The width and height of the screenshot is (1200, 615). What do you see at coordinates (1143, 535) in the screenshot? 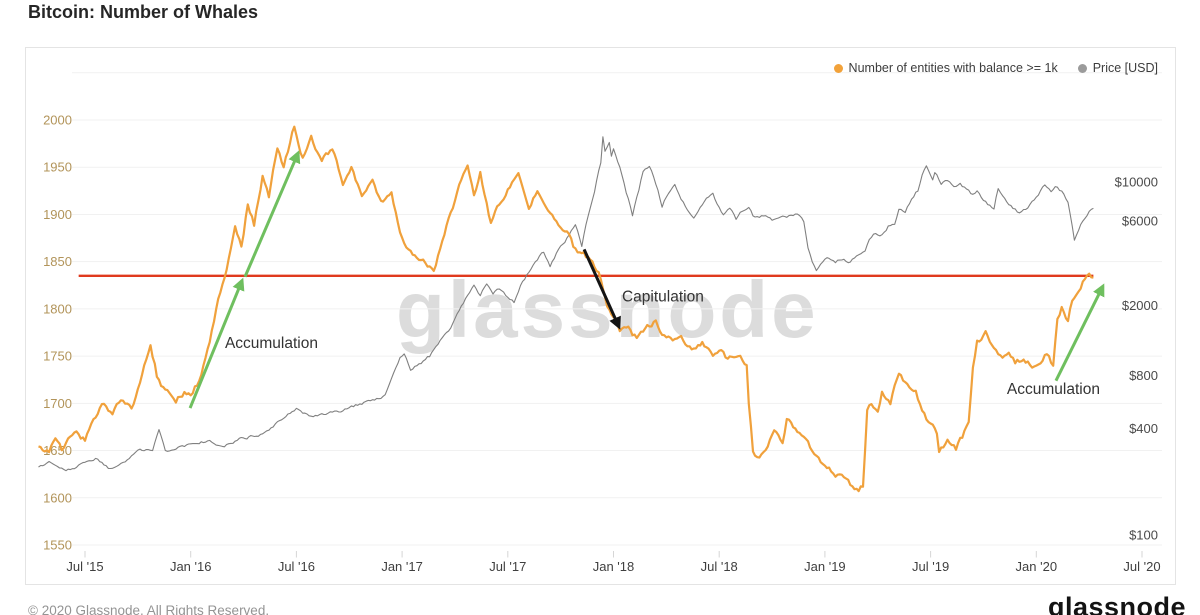
I see `right-axis-tick-label: $100` at bounding box center [1143, 535].